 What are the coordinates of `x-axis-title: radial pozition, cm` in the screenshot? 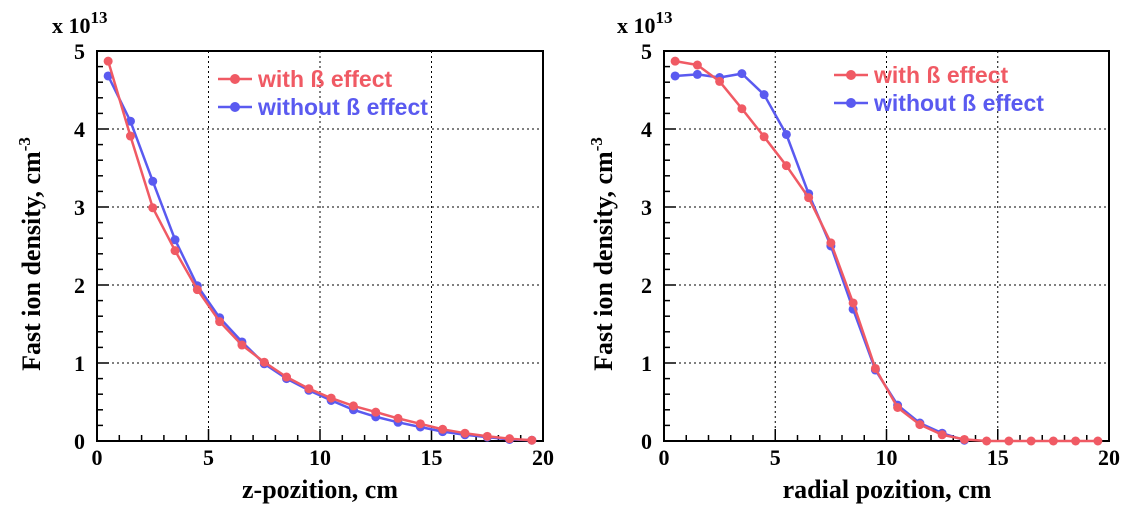 It's located at (887, 489).